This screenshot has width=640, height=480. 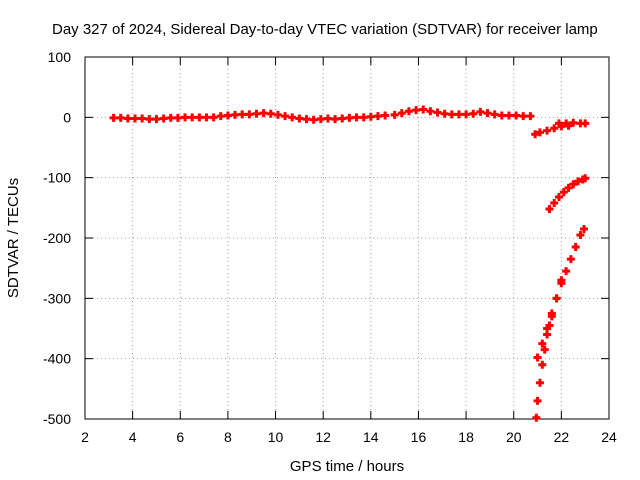 What do you see at coordinates (228, 437) in the screenshot?
I see `x-tick-label: 8` at bounding box center [228, 437].